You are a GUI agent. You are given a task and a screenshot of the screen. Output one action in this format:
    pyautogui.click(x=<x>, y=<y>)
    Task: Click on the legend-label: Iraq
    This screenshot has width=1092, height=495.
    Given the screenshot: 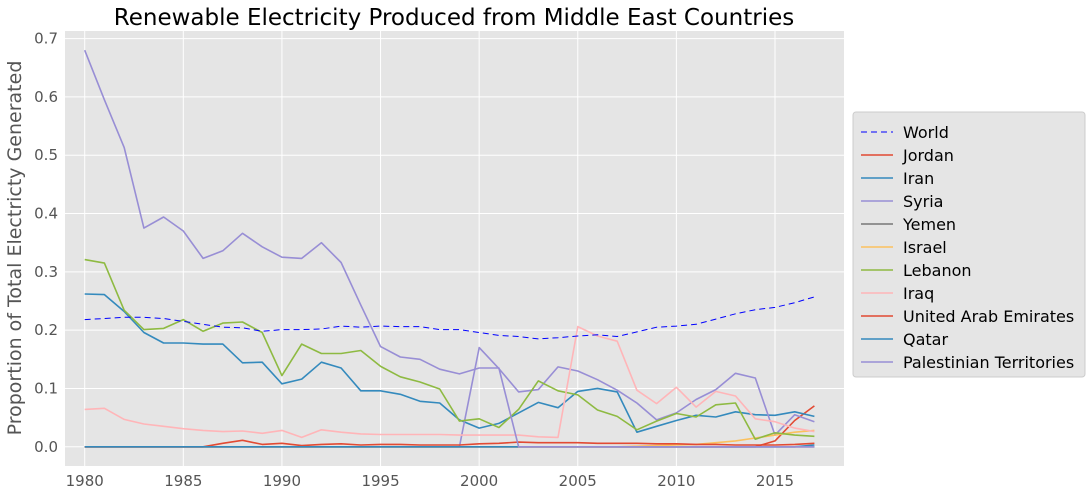 What is the action you would take?
    pyautogui.click(x=918, y=293)
    